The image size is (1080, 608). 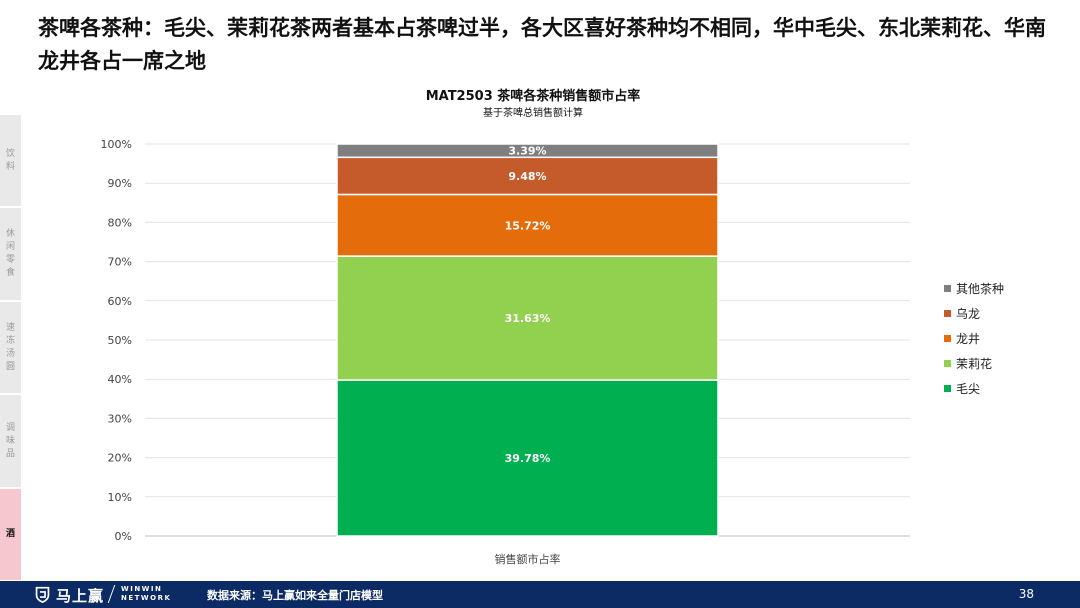 I want to click on data-label: 31.63%, so click(x=528, y=318).